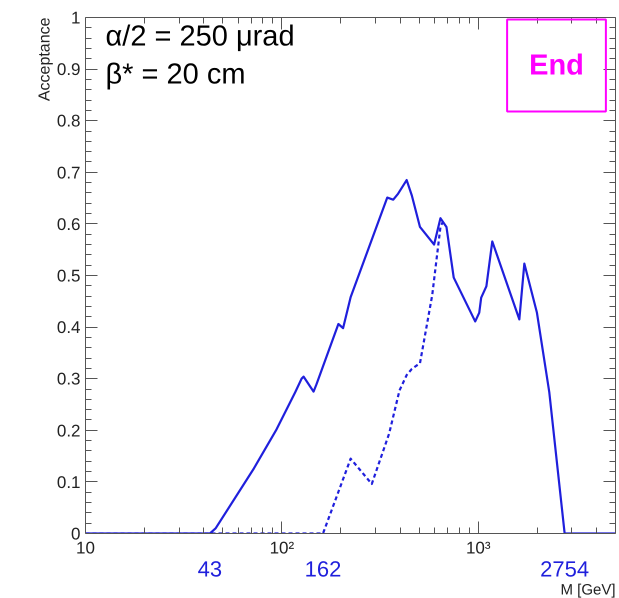 The height and width of the screenshot is (598, 619). What do you see at coordinates (200, 36) in the screenshot?
I see `annotation: α/2 = 250 μrad` at bounding box center [200, 36].